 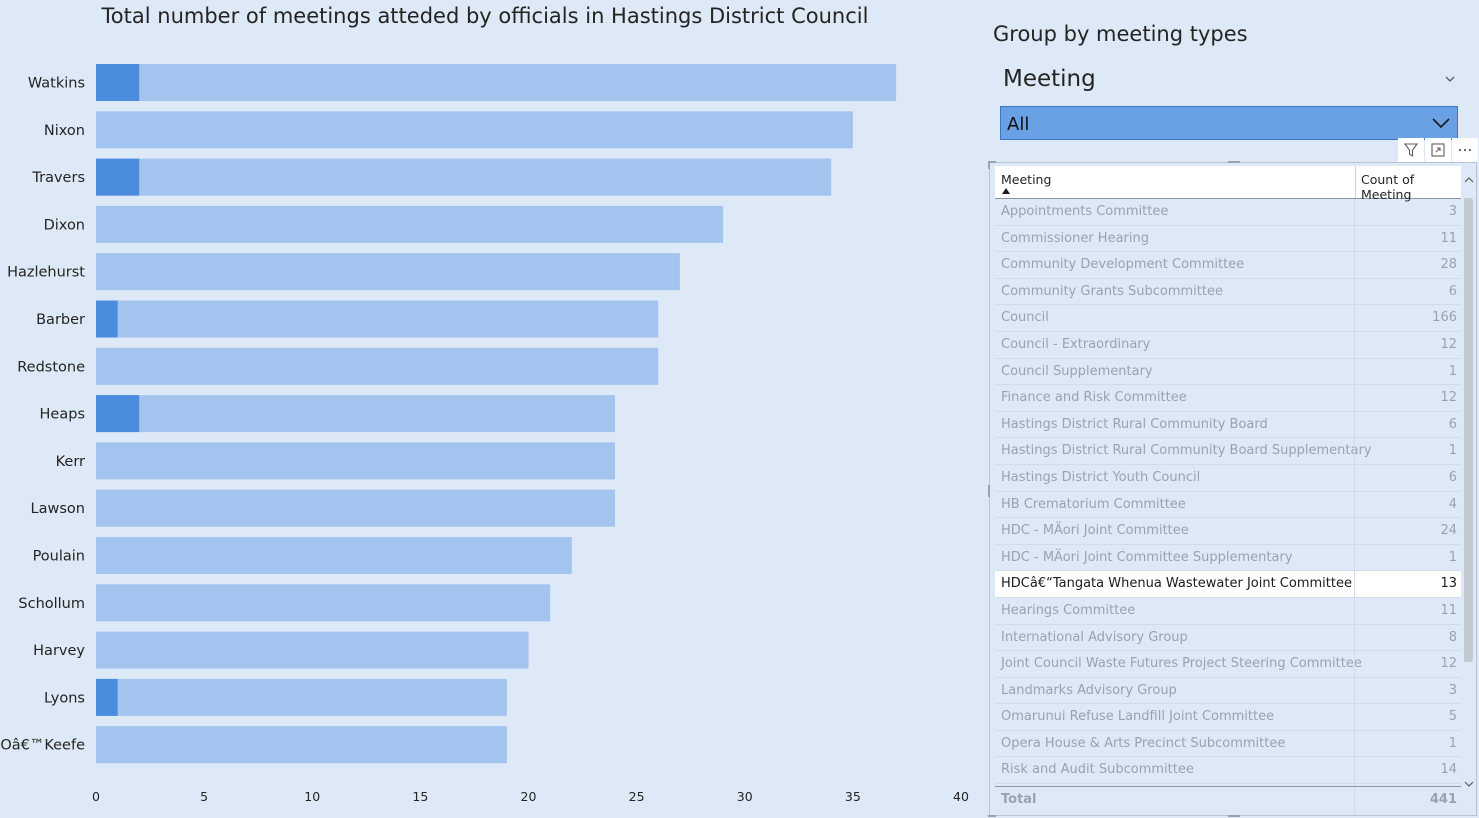 I want to click on focus-mode-button, so click(x=1438, y=150).